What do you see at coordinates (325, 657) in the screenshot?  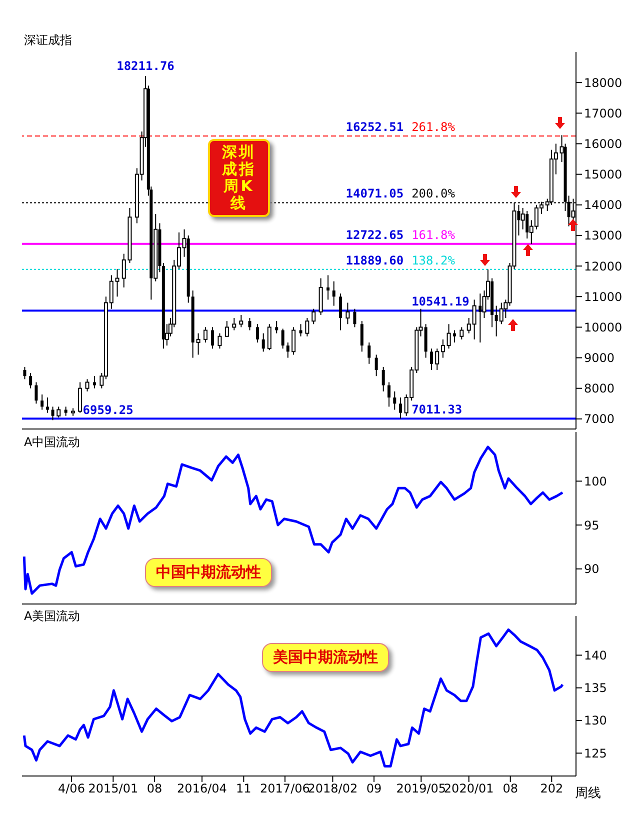 I see `annotation: 美国中期流动性` at bounding box center [325, 657].